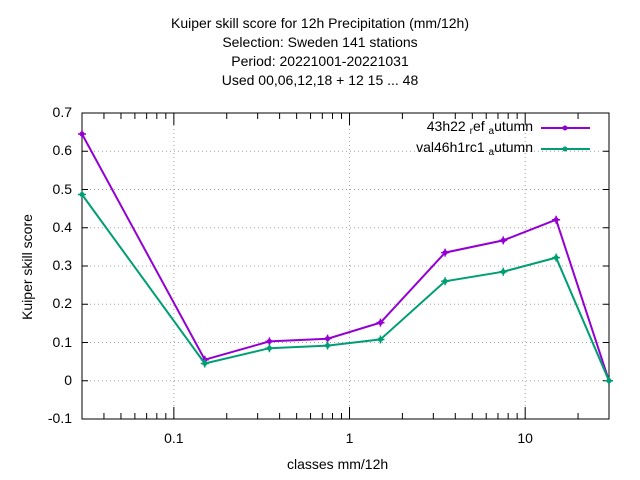 This screenshot has width=640, height=480. I want to click on legend-label-series-2: val46h1rc1 autumn, so click(474, 148).